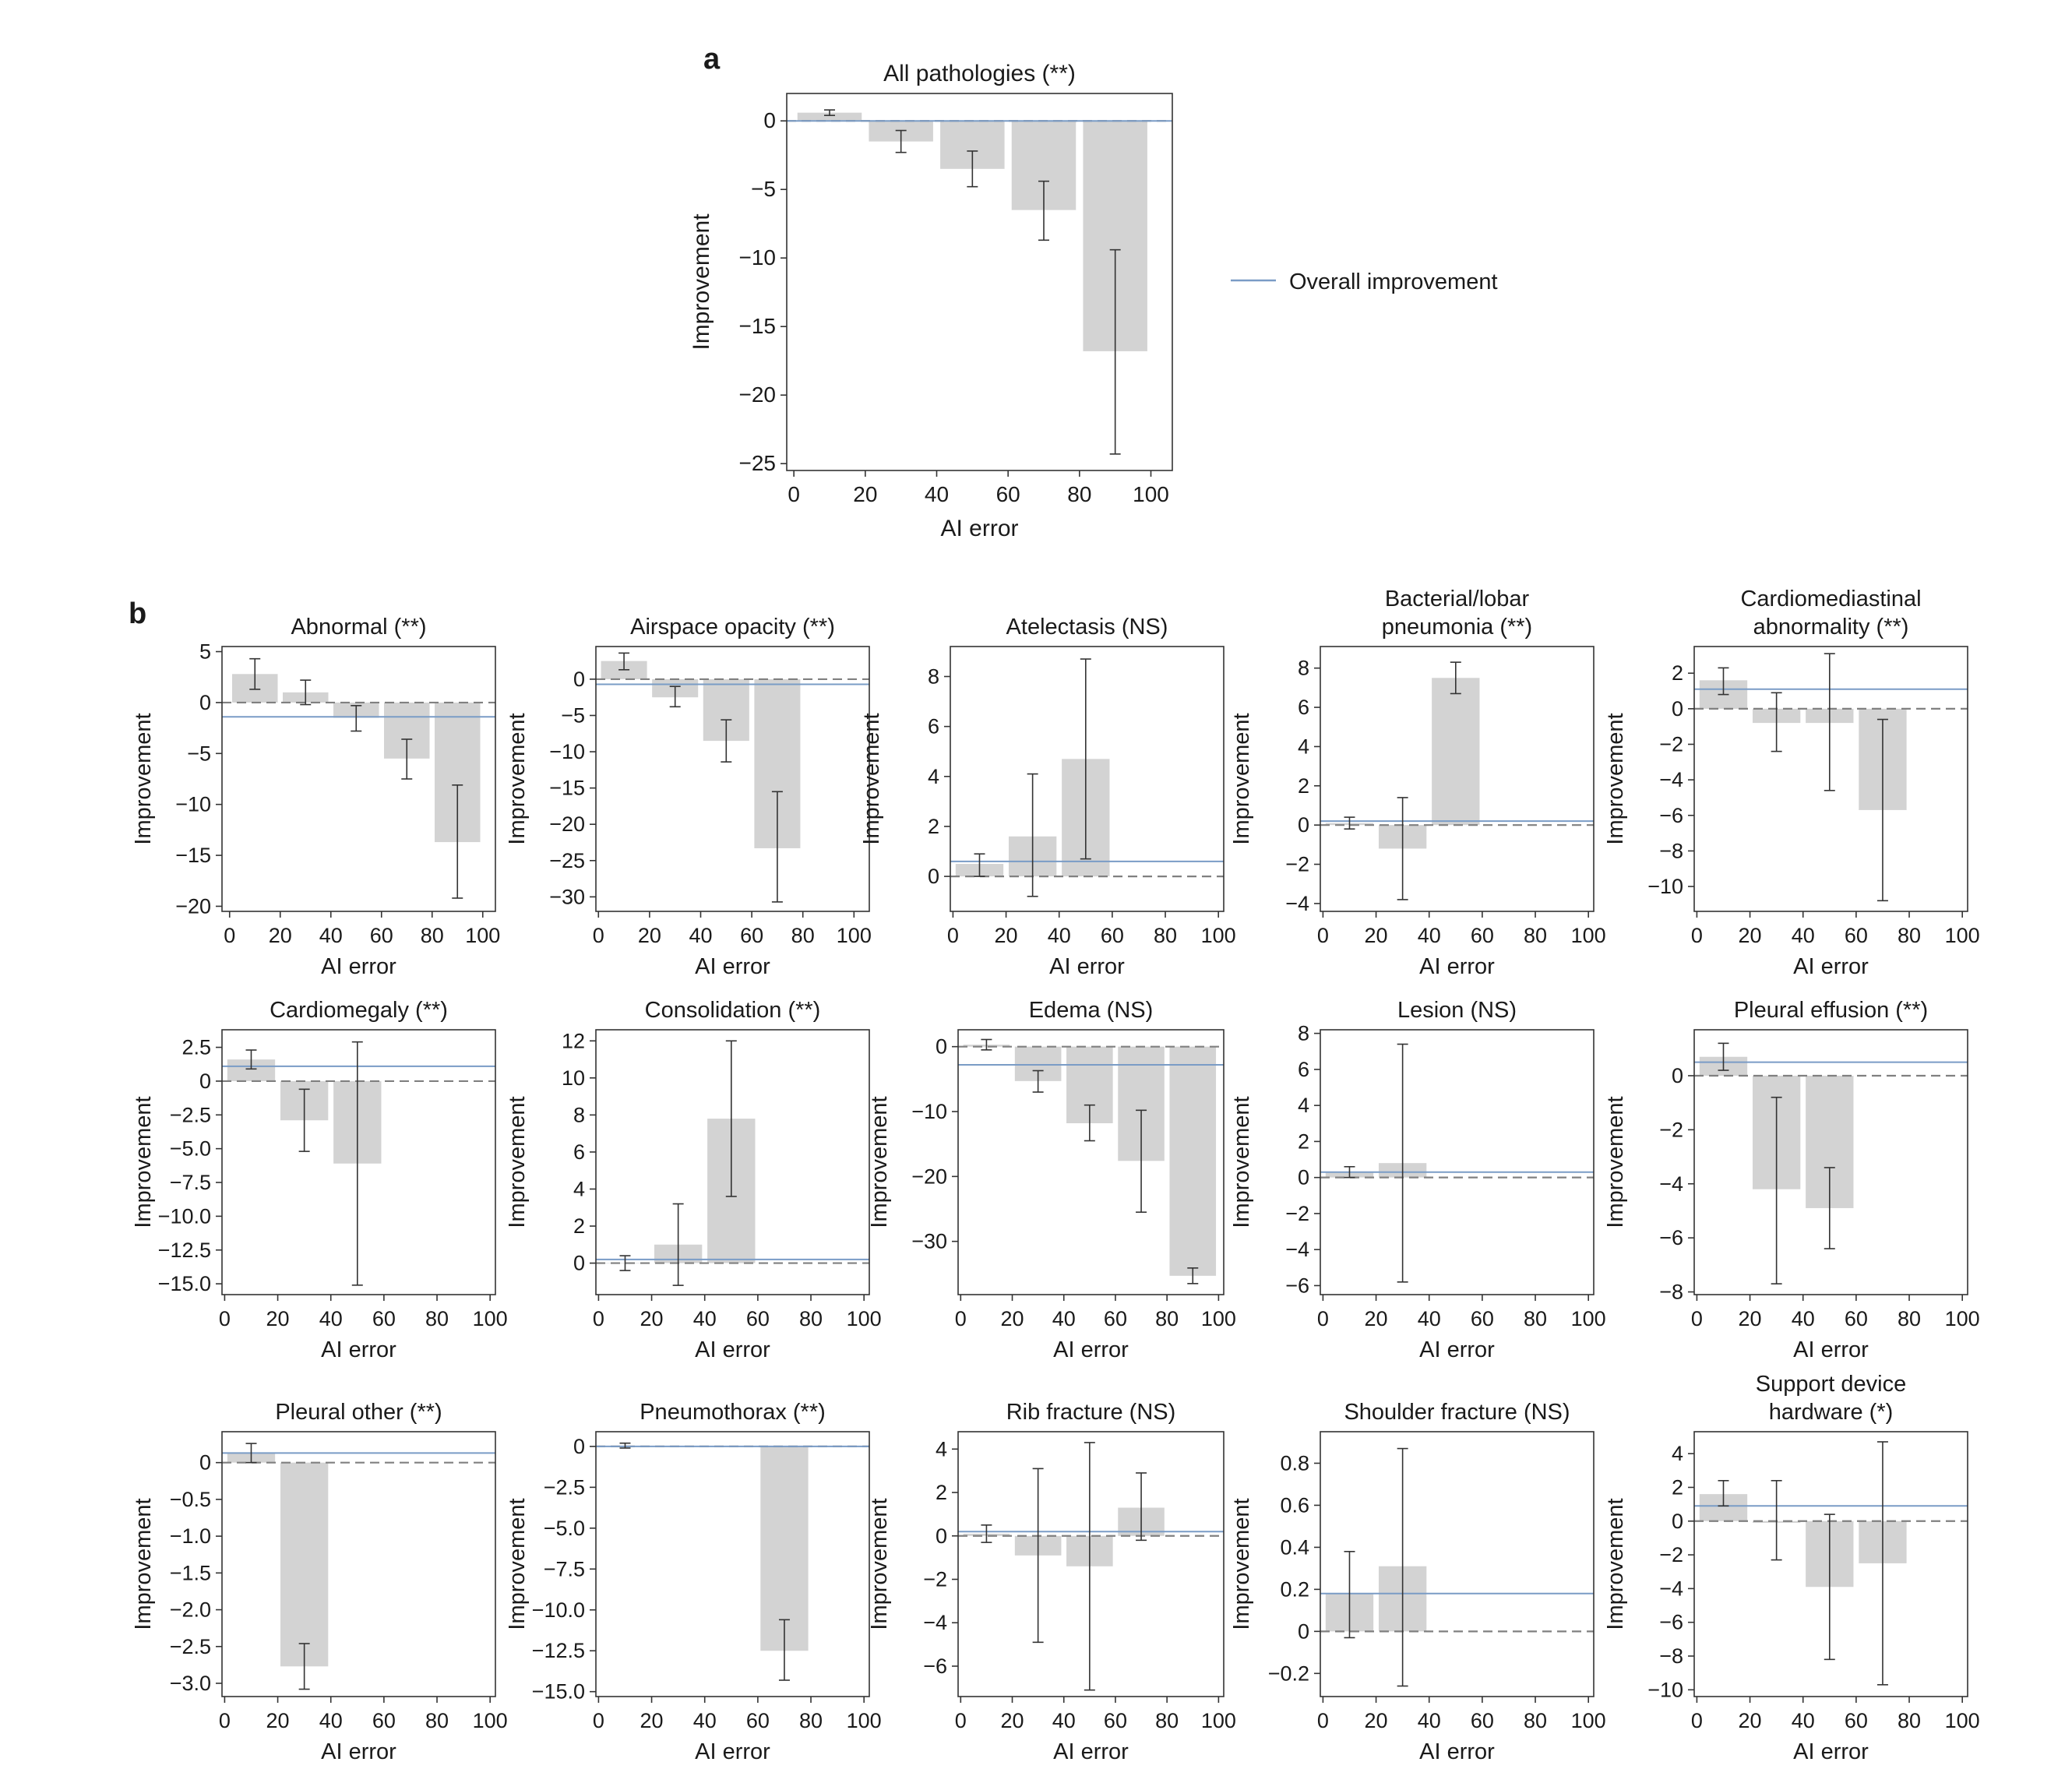 This screenshot has height=1776, width=2072. Describe the element at coordinates (732, 627) in the screenshot. I see `chart-title: Airspace opacity (**)` at that location.